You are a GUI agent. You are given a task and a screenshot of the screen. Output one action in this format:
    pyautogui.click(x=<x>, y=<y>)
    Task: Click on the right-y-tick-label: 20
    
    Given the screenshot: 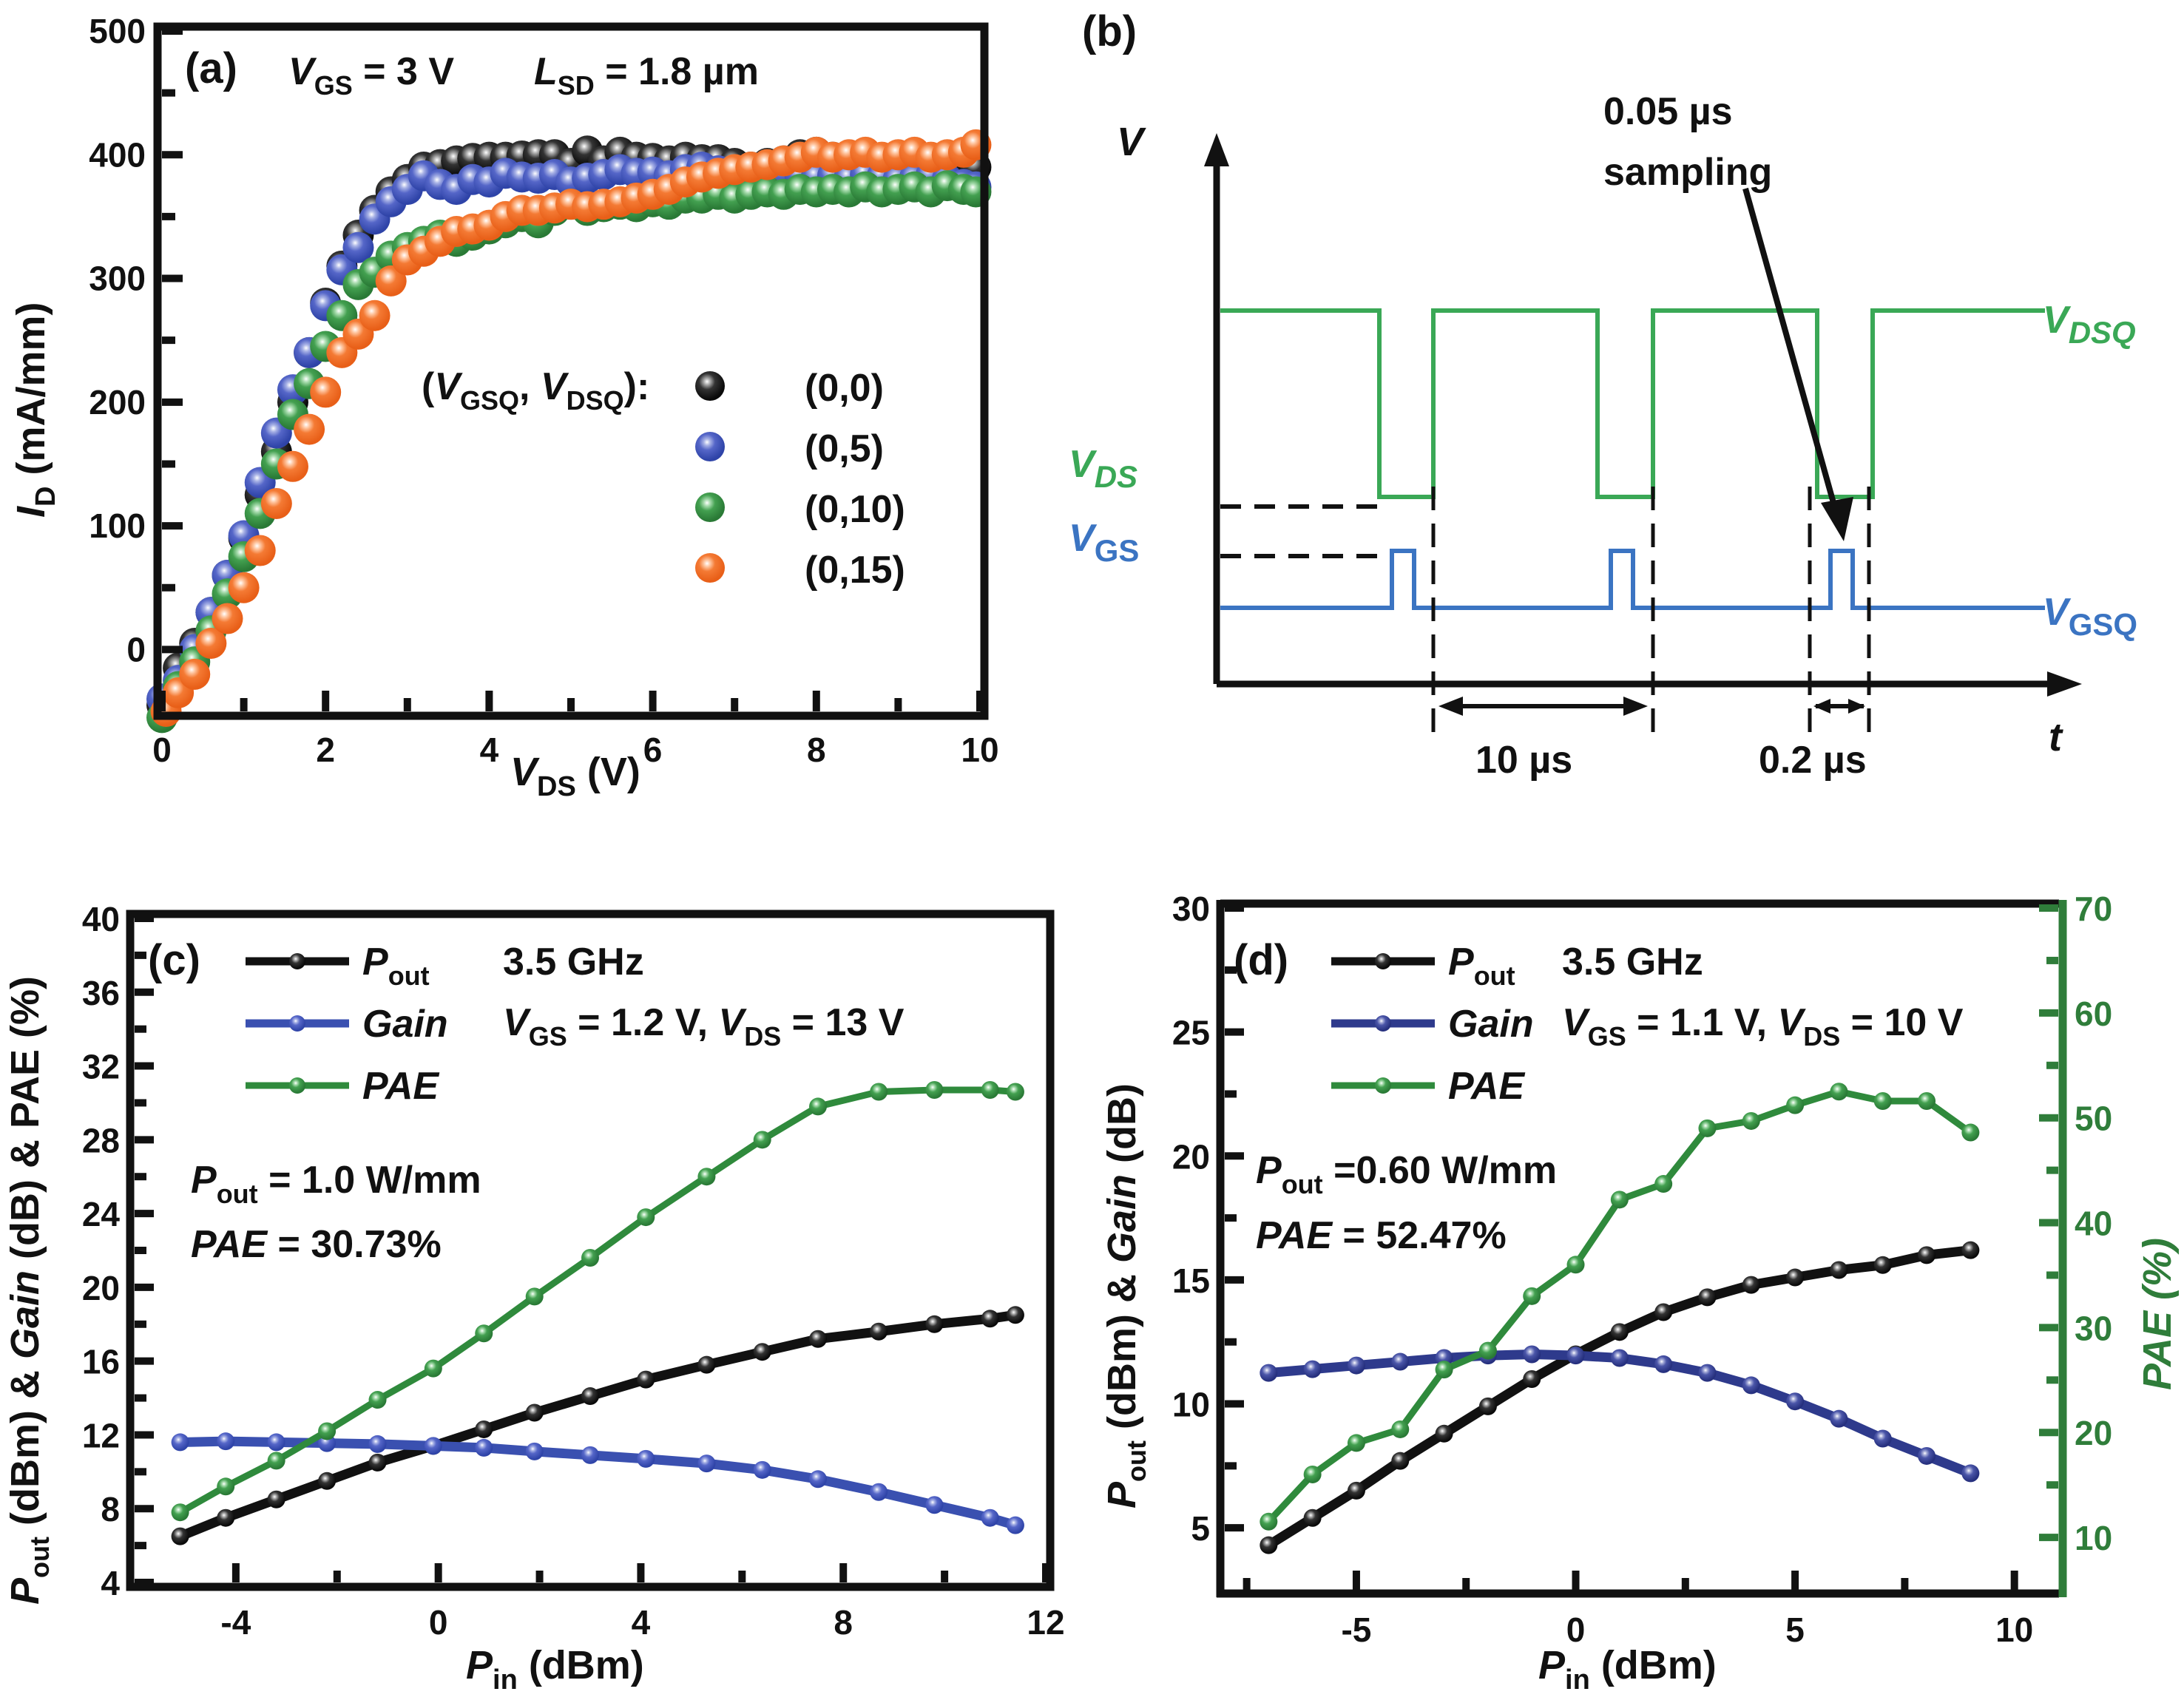 What is the action you would take?
    pyautogui.click(x=2094, y=1433)
    